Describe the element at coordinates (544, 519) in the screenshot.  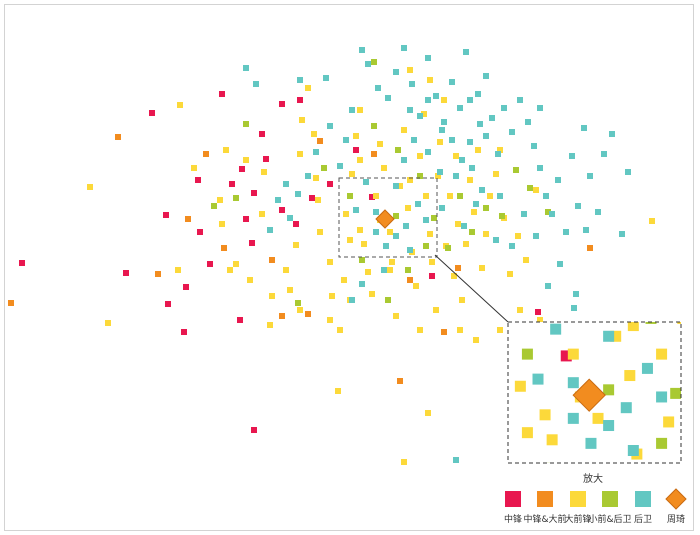
I see `legend-label: 中锋&大前` at that location.